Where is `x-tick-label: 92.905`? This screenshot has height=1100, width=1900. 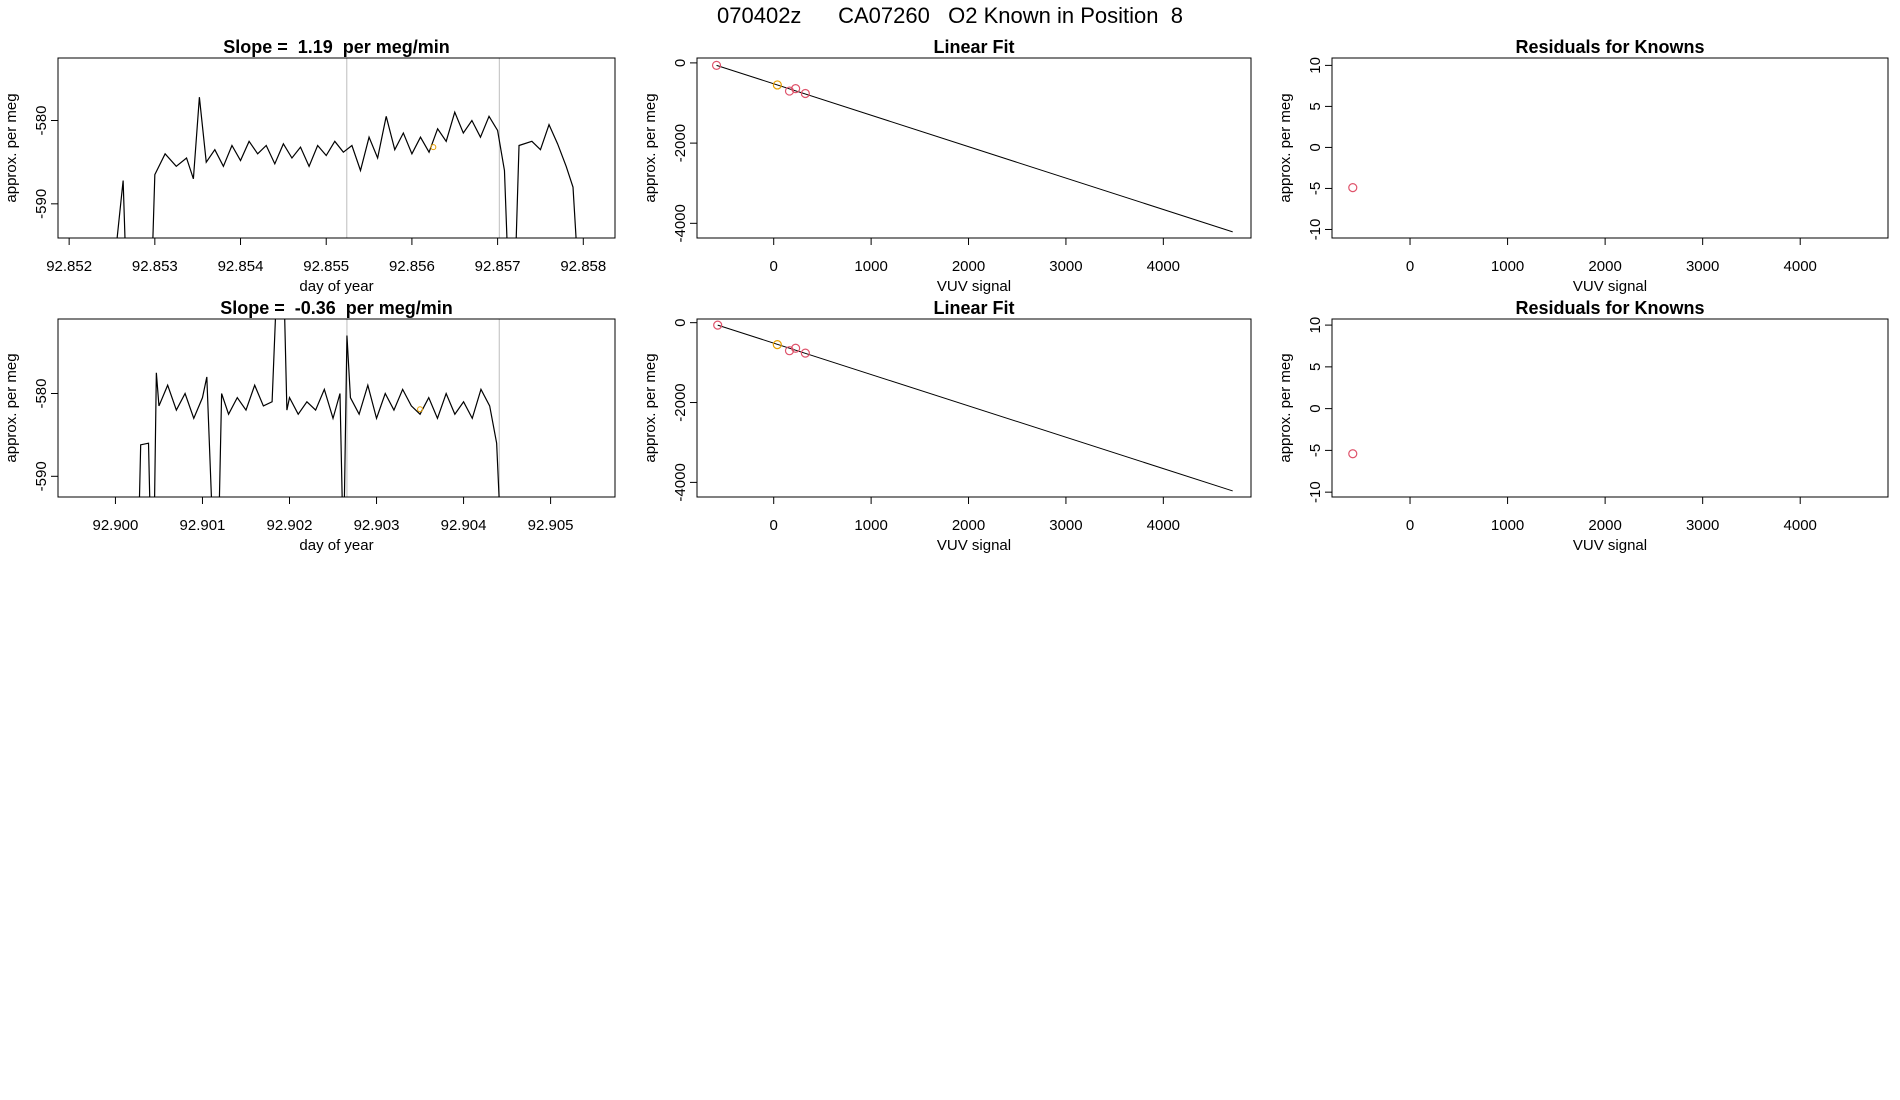
x-tick-label: 92.905 is located at coordinates (551, 525).